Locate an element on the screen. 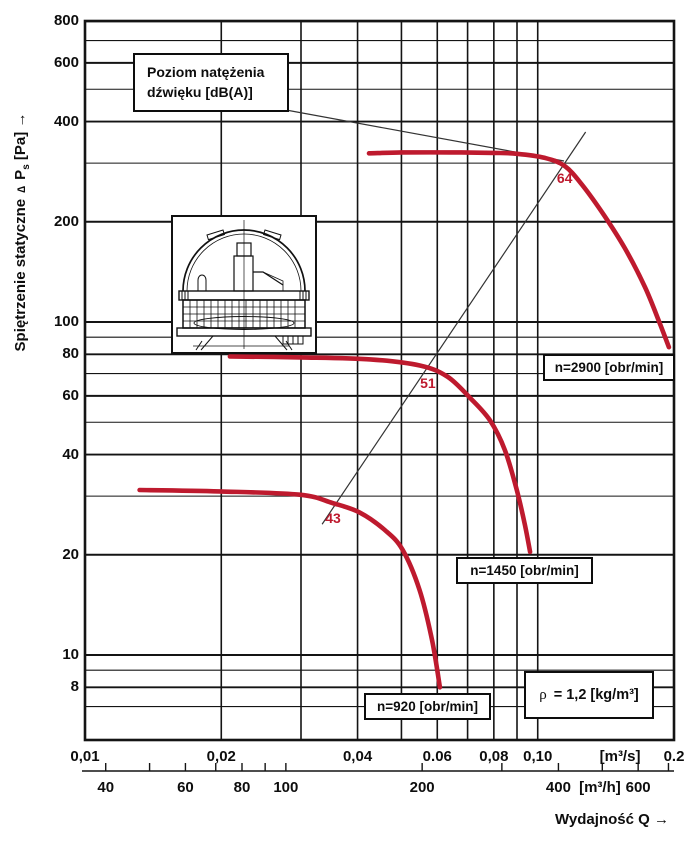 This screenshot has width=699, height=844. db-point-label-43: 43 is located at coordinates (333, 517).